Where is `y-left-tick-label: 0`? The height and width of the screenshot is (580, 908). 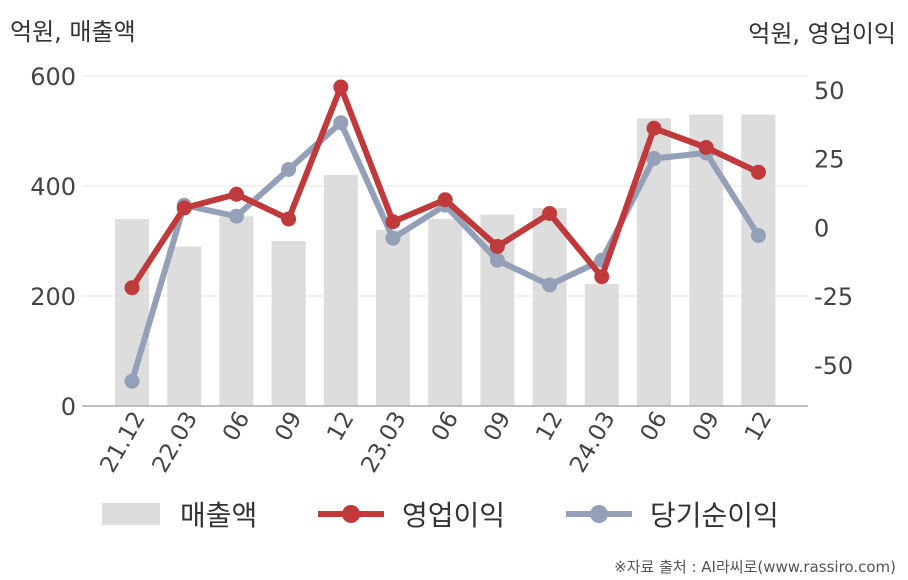 y-left-tick-label: 0 is located at coordinates (68, 407).